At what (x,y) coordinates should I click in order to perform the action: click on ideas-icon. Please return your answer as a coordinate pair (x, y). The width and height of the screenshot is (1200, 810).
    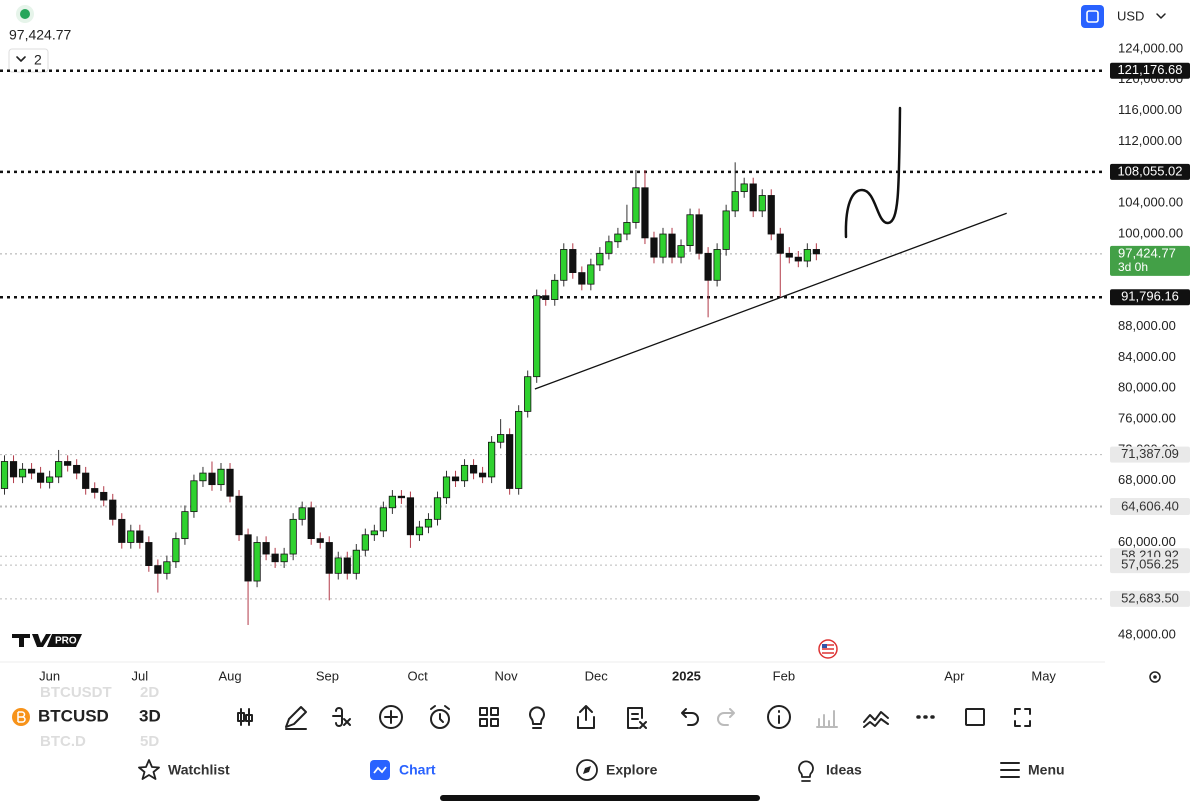
    Looking at the image, I should click on (806, 771).